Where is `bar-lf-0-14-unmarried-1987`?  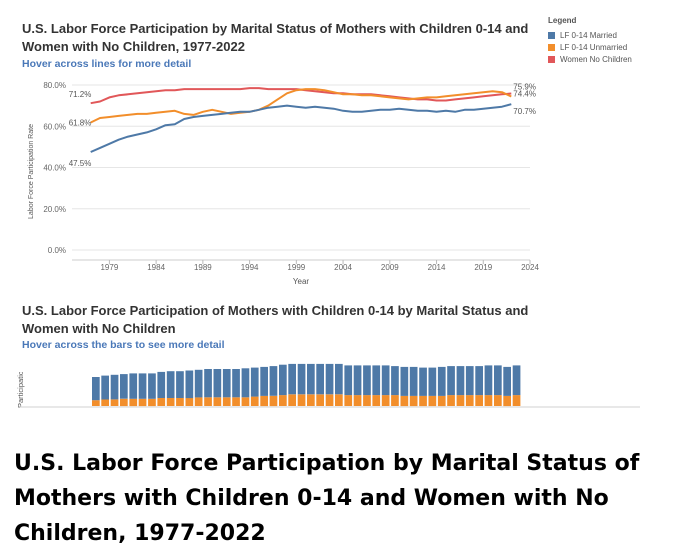
bar-lf-0-14-unmarried-1987 is located at coordinates (189, 402).